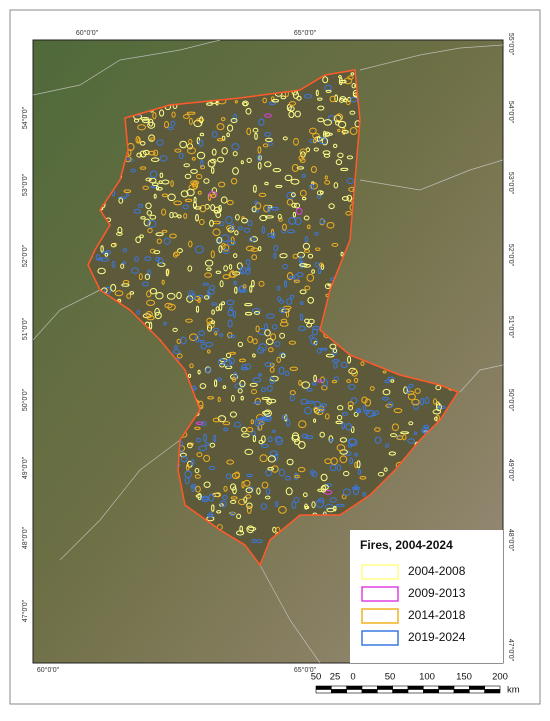 Image resolution: width=550 pixels, height=721 pixels. What do you see at coordinates (25, 117) in the screenshot?
I see `left-label: 54°0'0"` at bounding box center [25, 117].